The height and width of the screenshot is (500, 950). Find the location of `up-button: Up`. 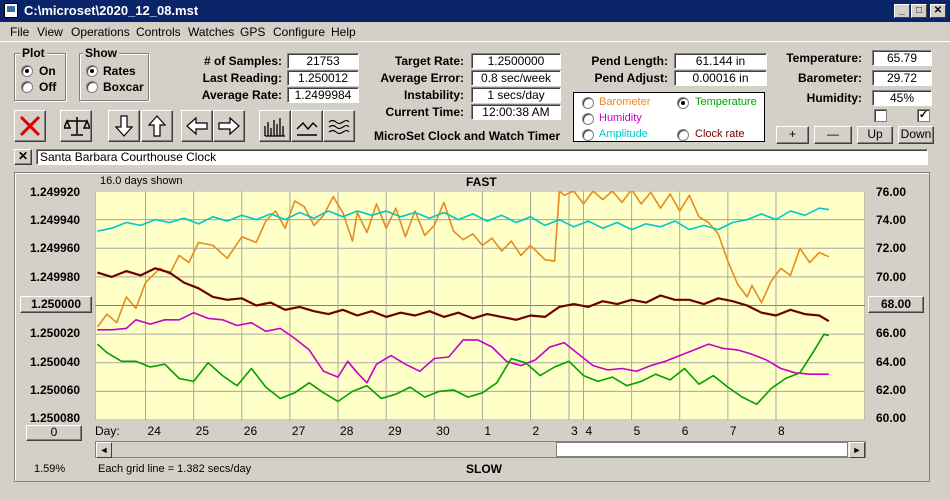

up-button: Up is located at coordinates (875, 135).